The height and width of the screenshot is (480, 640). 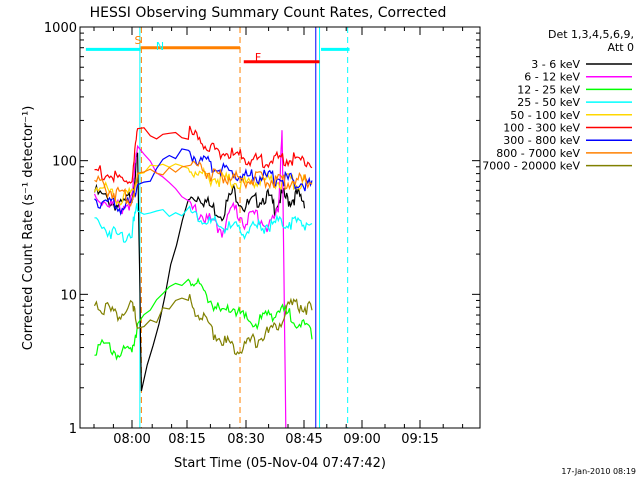 What do you see at coordinates (591, 34) in the screenshot?
I see `legend-title: Det 1,3,4,5,6,9,` at bounding box center [591, 34].